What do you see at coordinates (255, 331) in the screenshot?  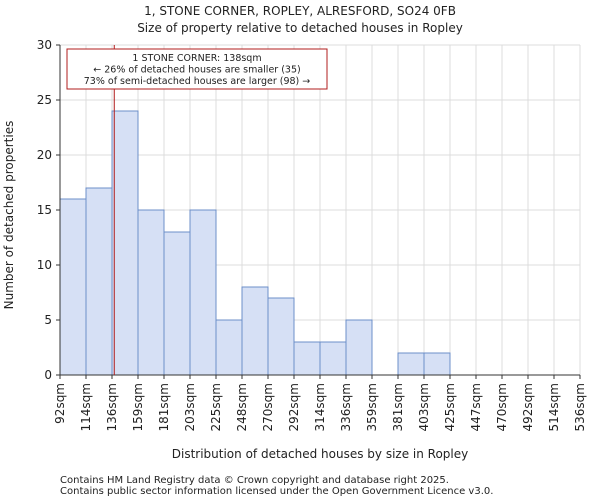 I see `bar-248sqm` at bounding box center [255, 331].